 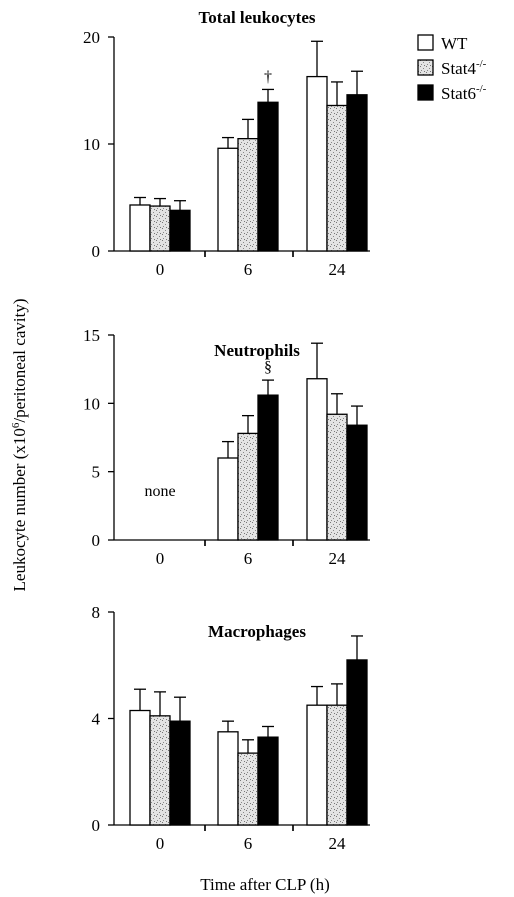 What do you see at coordinates (257, 631) in the screenshot?
I see `panel-title: Macrophages` at bounding box center [257, 631].